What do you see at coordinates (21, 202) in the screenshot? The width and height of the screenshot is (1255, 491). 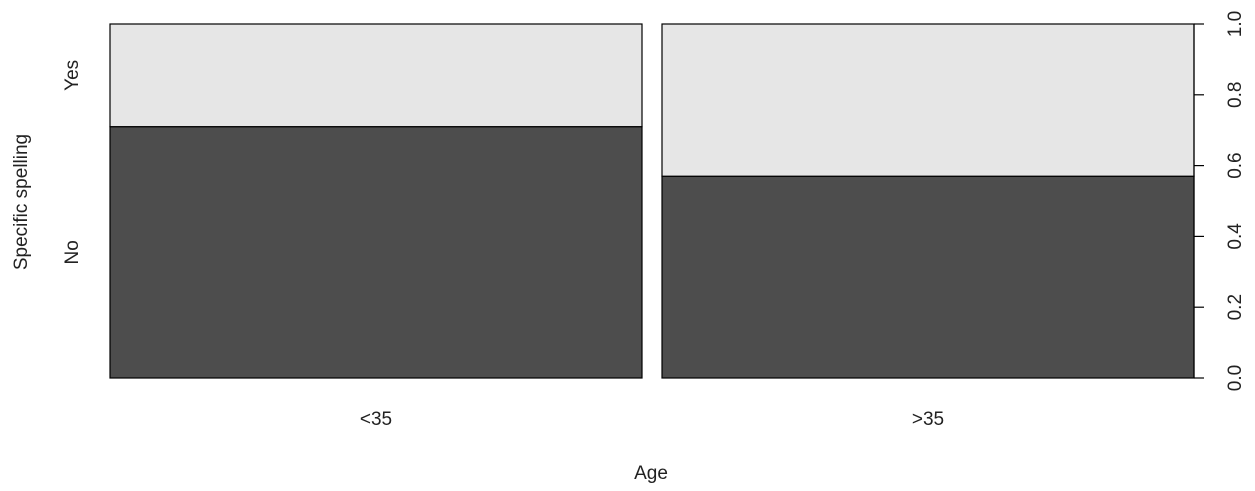 I see `y-axis-title: Specific spelling` at bounding box center [21, 202].